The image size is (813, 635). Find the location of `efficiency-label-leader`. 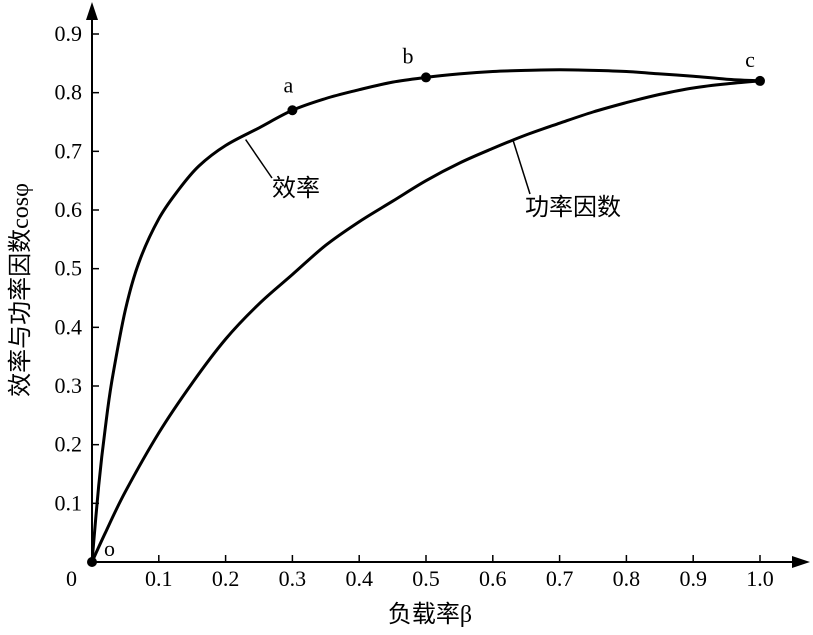

efficiency-label-leader is located at coordinates (259, 159).